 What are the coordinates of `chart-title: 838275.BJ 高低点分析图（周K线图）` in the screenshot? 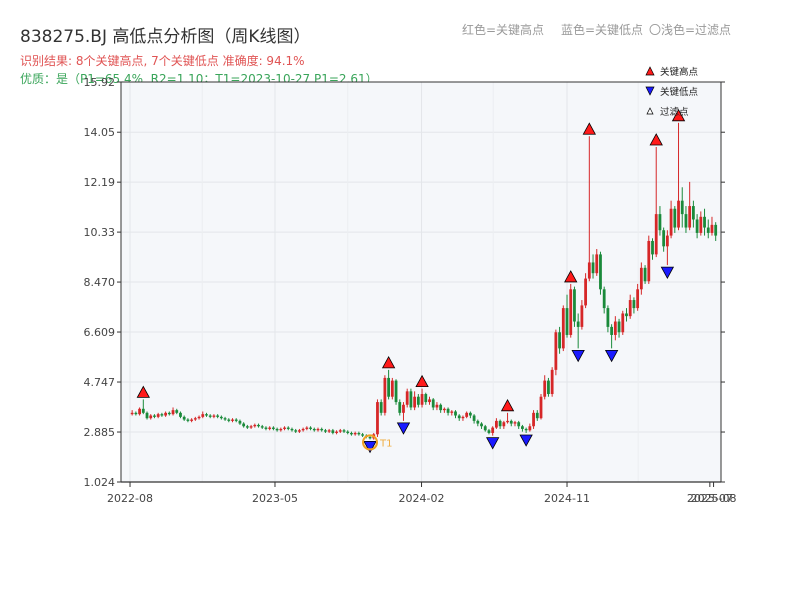 It's located at (165, 37).